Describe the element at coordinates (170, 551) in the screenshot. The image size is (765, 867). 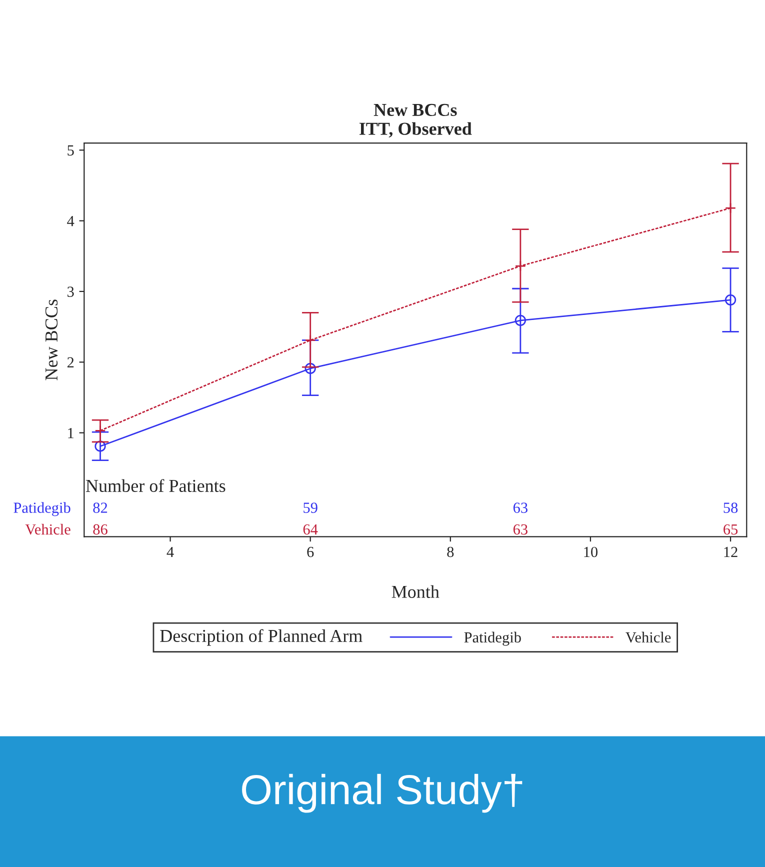
I see `x-tick-label: 4` at that location.